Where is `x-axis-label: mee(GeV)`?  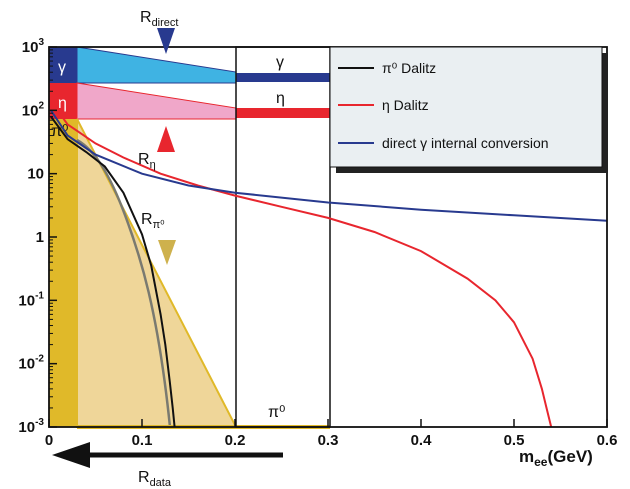 x-axis-label: mee(GeV) is located at coordinates (556, 458).